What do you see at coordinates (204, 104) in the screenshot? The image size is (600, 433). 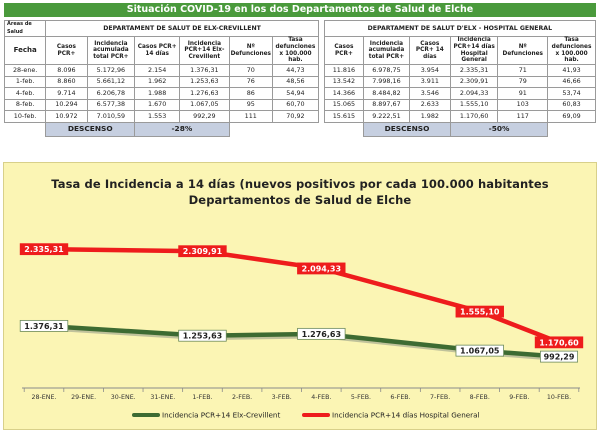 I see `cell-d1: 1.067,05` at bounding box center [204, 104].